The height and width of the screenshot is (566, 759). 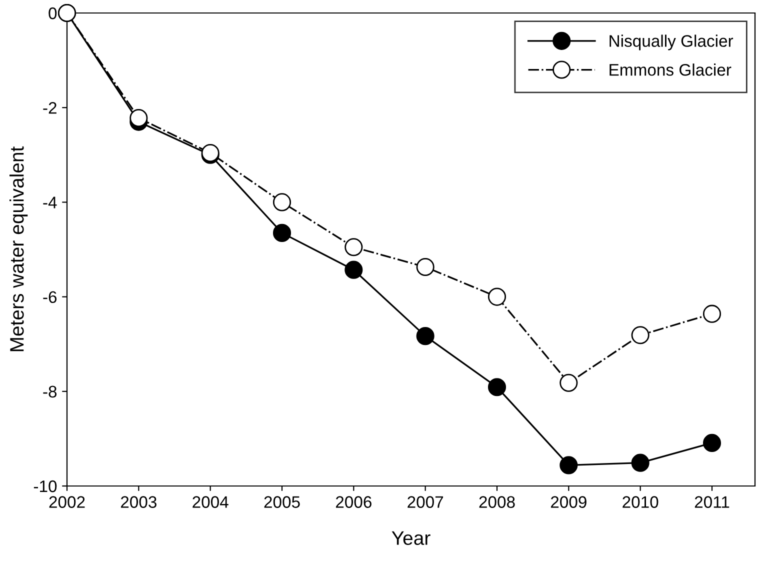 I want to click on x-tick-label: 2006, so click(x=354, y=502).